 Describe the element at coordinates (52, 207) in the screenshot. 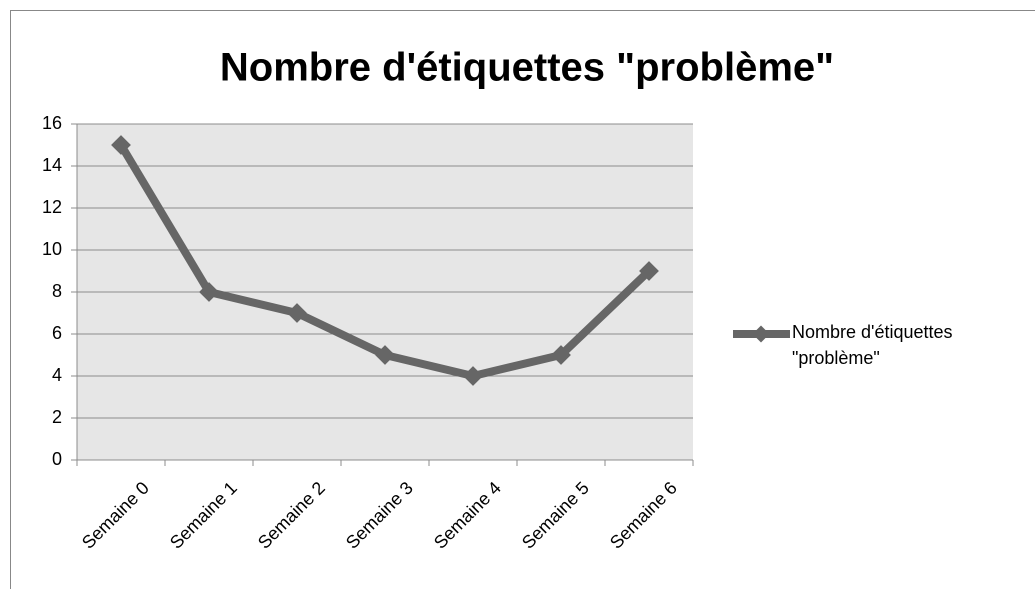

I see `y-tick-label: 12` at that location.